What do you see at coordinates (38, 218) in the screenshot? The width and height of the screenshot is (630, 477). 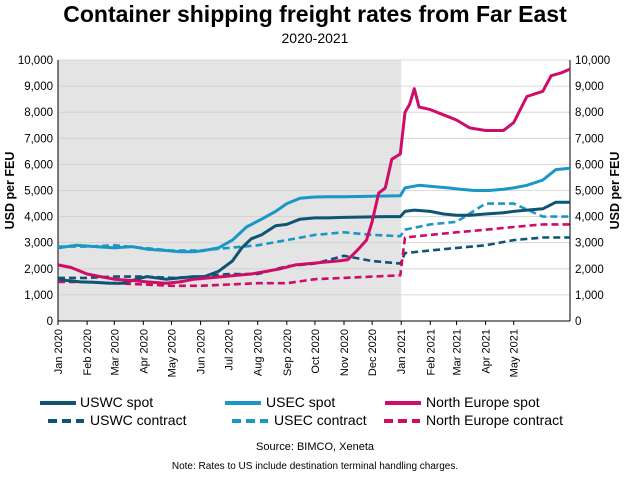 I see `y-tick-label-left: 4,000` at bounding box center [38, 218].